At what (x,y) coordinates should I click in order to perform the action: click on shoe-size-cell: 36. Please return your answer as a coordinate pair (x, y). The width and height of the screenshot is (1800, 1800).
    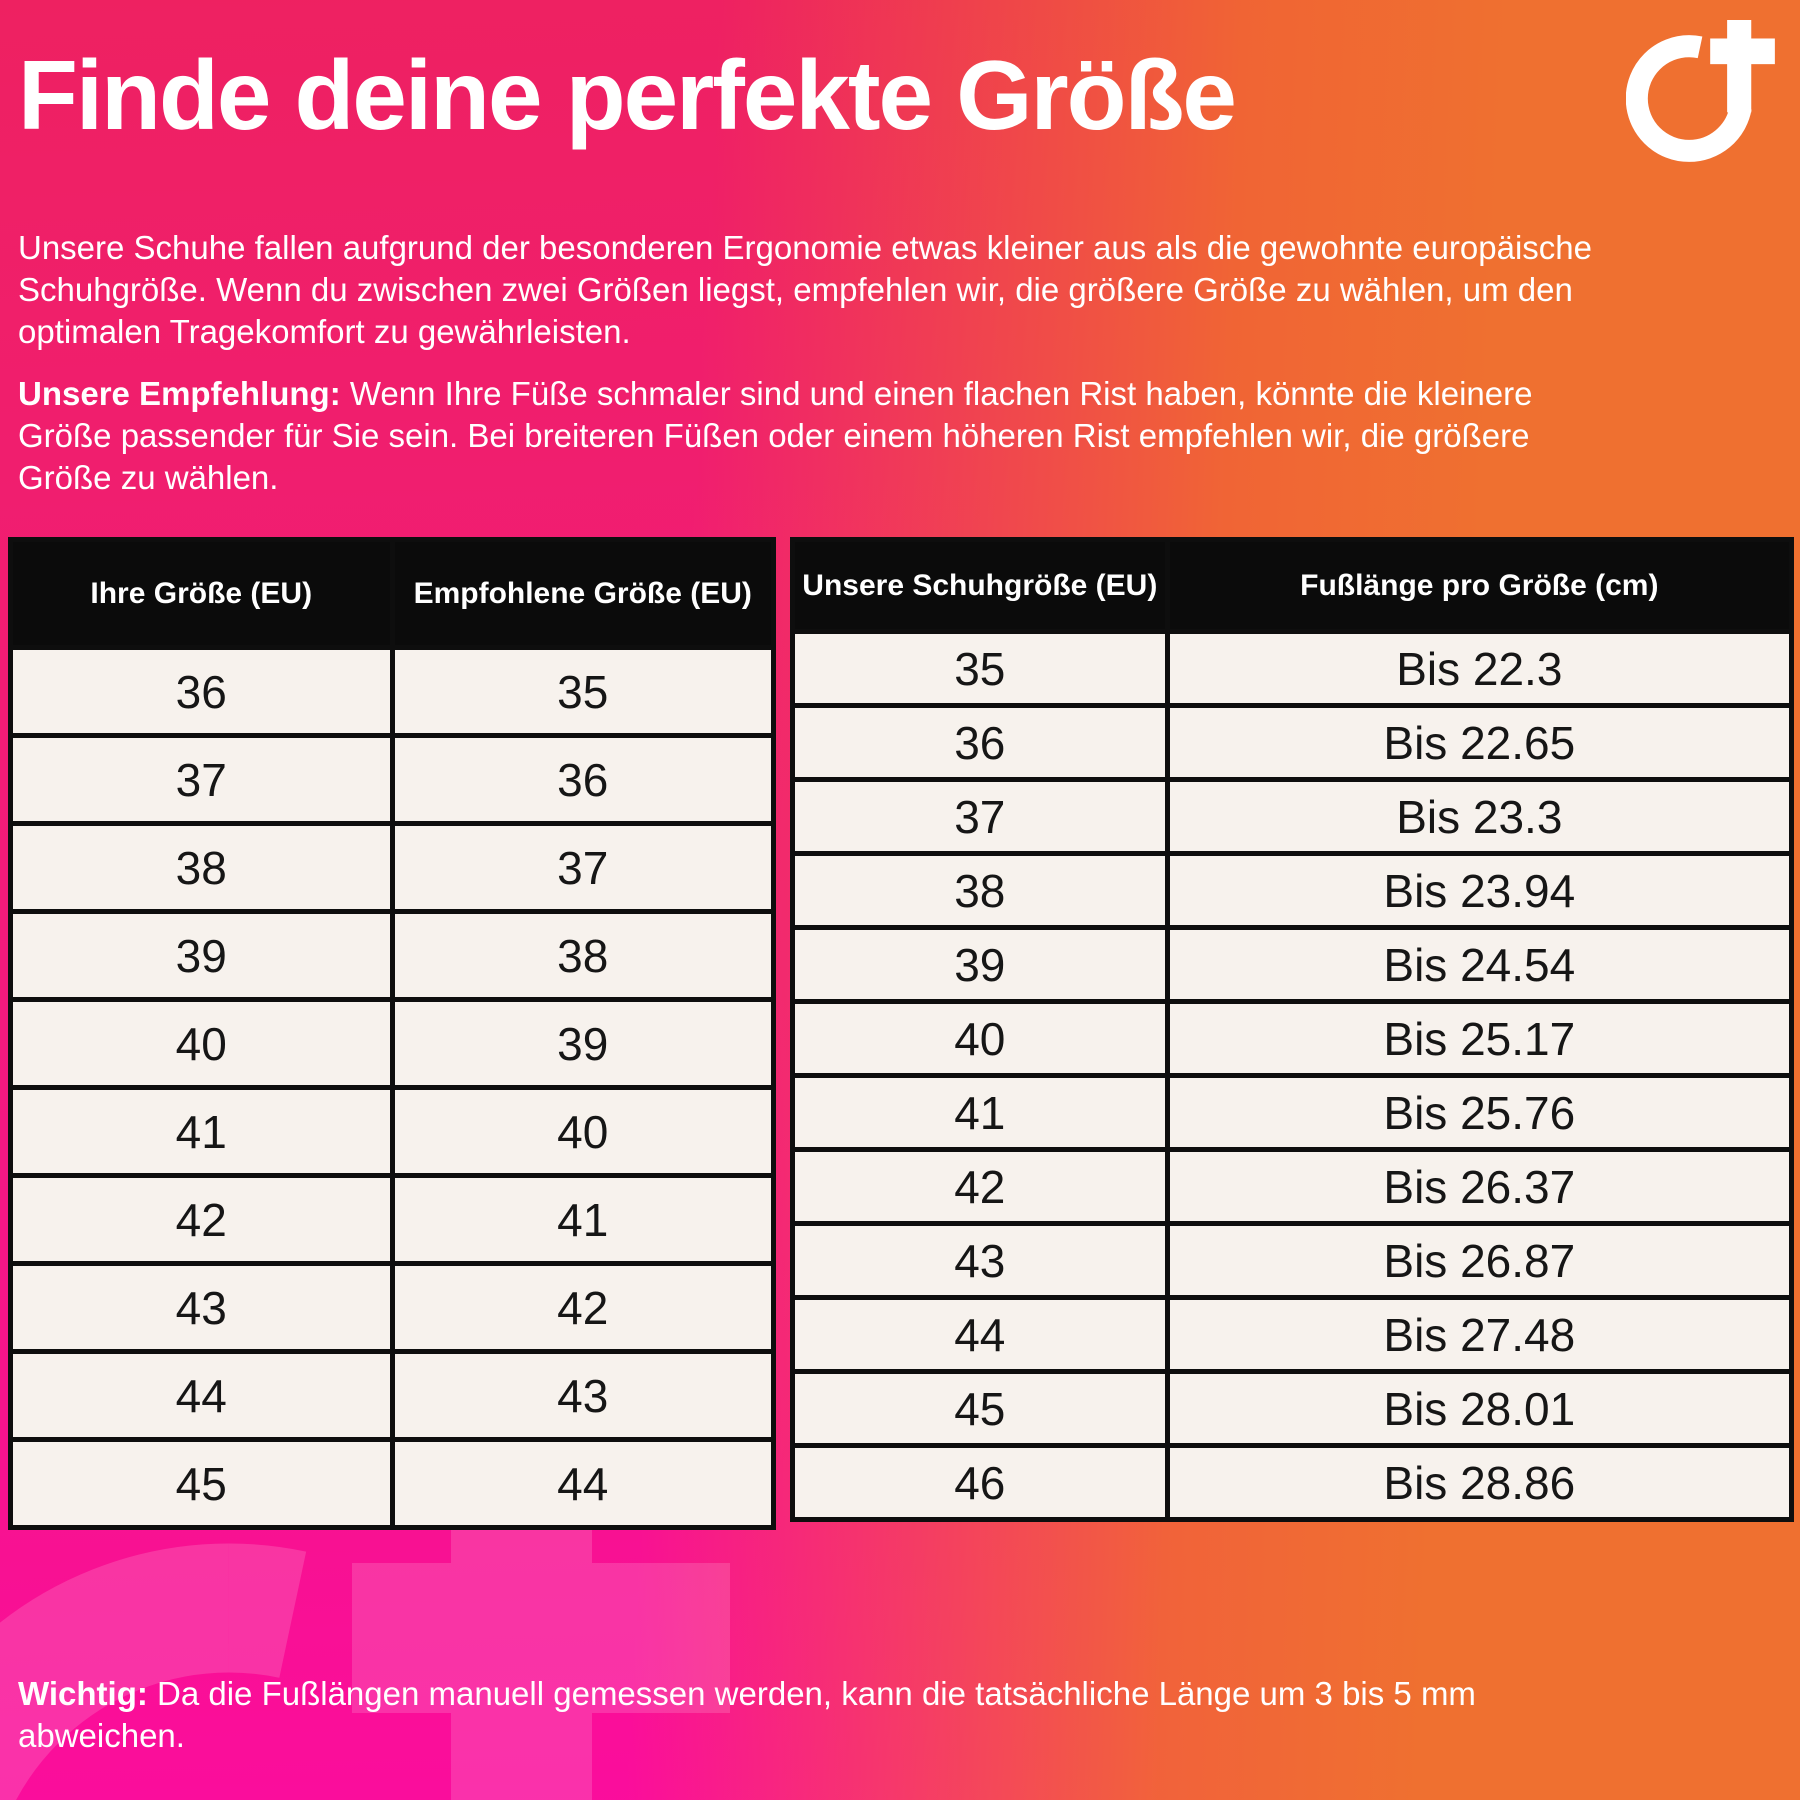
    Looking at the image, I should click on (980, 742).